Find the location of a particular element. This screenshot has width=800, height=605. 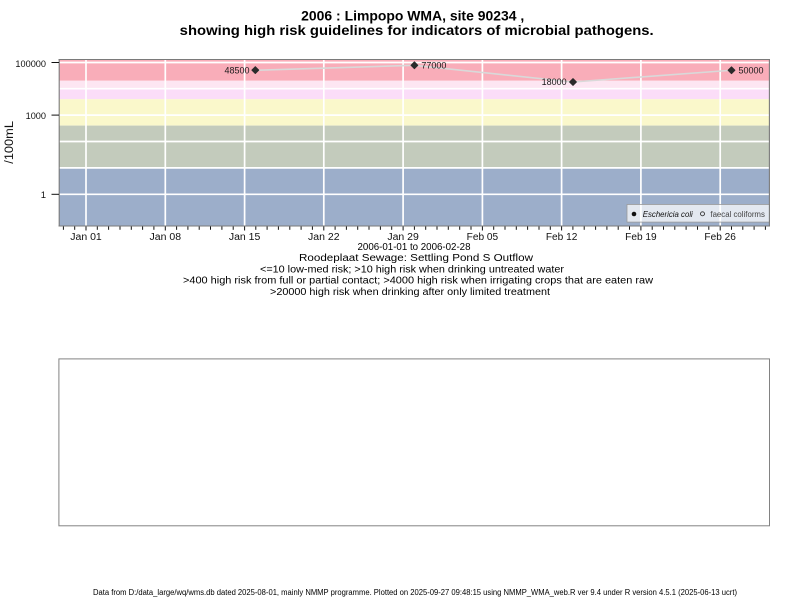

svg-text: Feb 19 is located at coordinates (641, 237).